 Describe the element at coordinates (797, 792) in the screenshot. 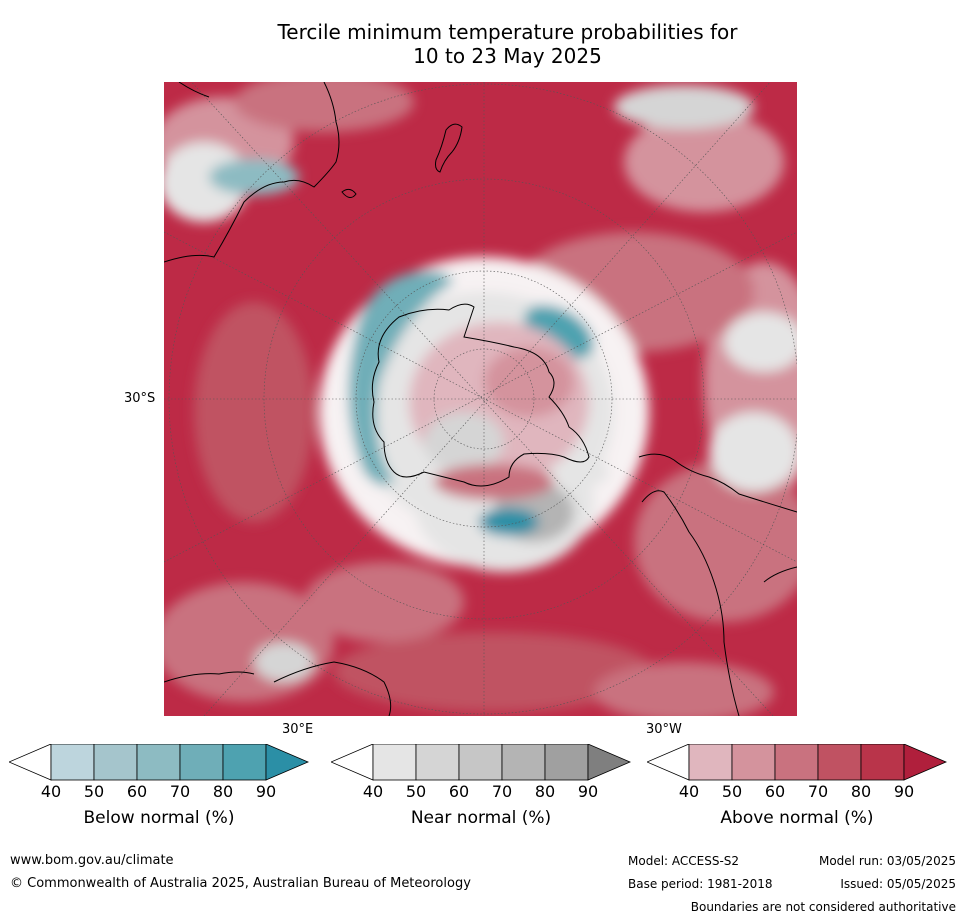

I see `colorbar-above-ticks: 40 50 60 70 80 90` at that location.